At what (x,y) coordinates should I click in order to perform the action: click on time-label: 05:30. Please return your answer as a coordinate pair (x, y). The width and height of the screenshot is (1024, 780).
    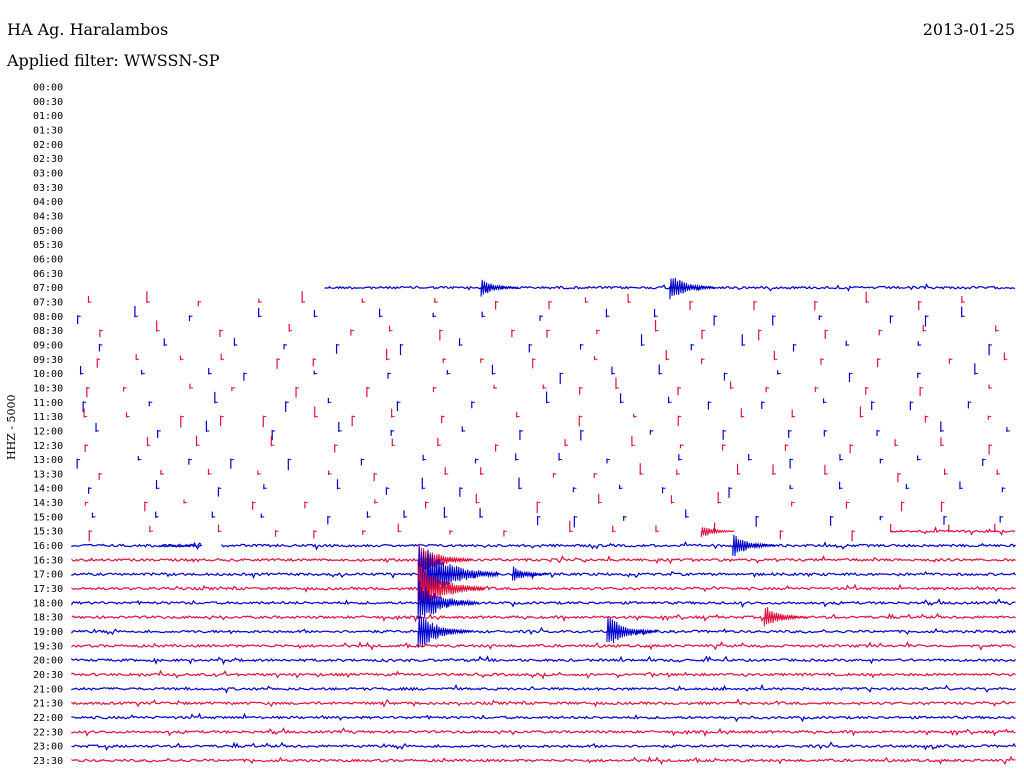
    Looking at the image, I should click on (48, 245).